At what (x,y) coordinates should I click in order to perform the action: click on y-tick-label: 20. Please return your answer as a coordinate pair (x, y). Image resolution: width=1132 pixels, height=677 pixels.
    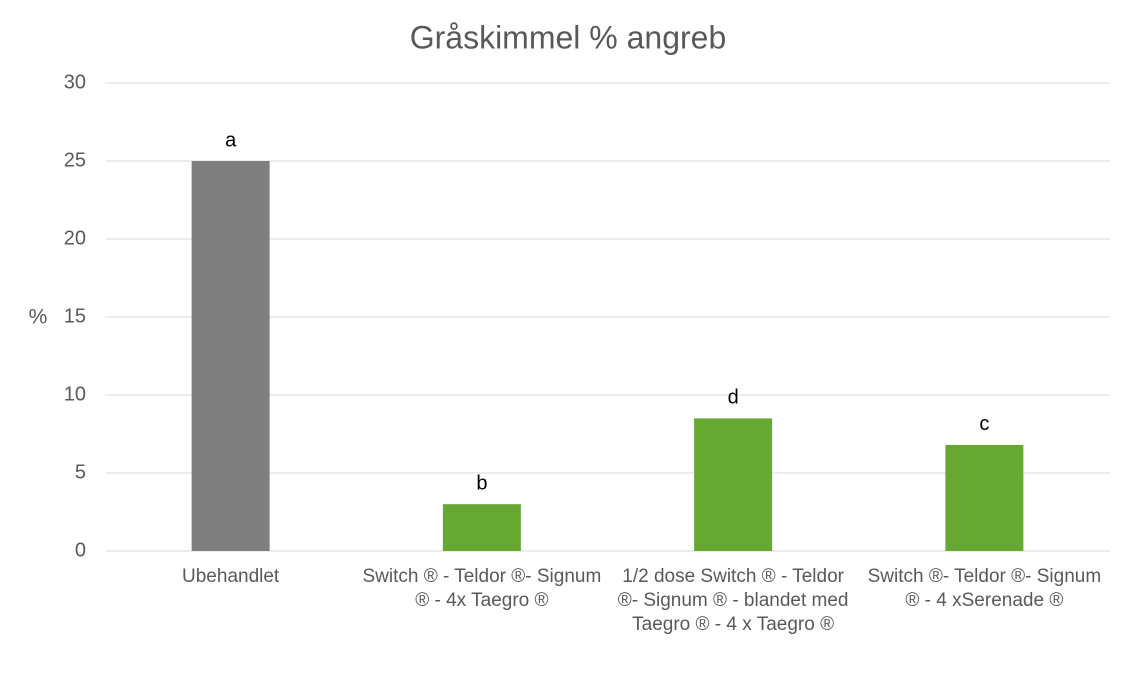
    Looking at the image, I should click on (75, 238).